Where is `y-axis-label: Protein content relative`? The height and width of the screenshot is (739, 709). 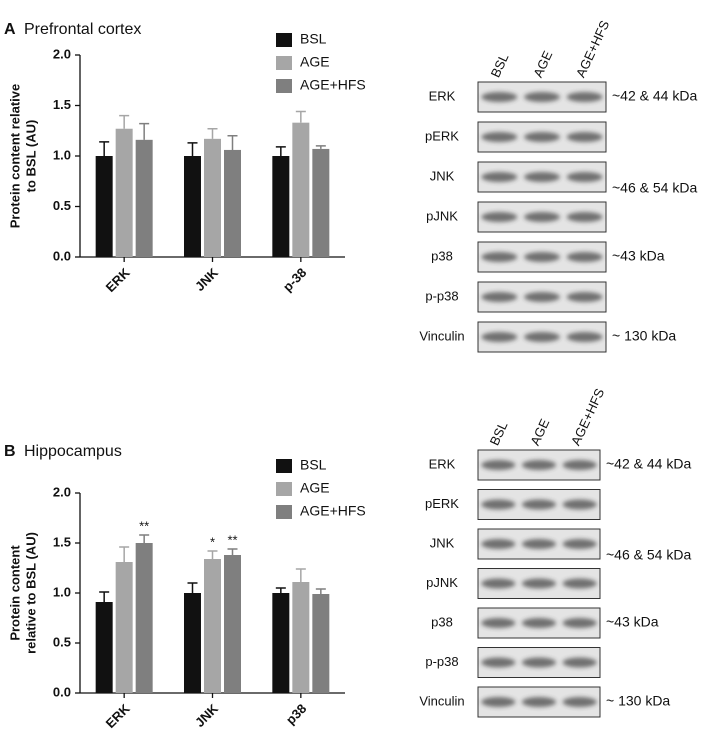
y-axis-label: Protein content relative is located at coordinates (14, 156).